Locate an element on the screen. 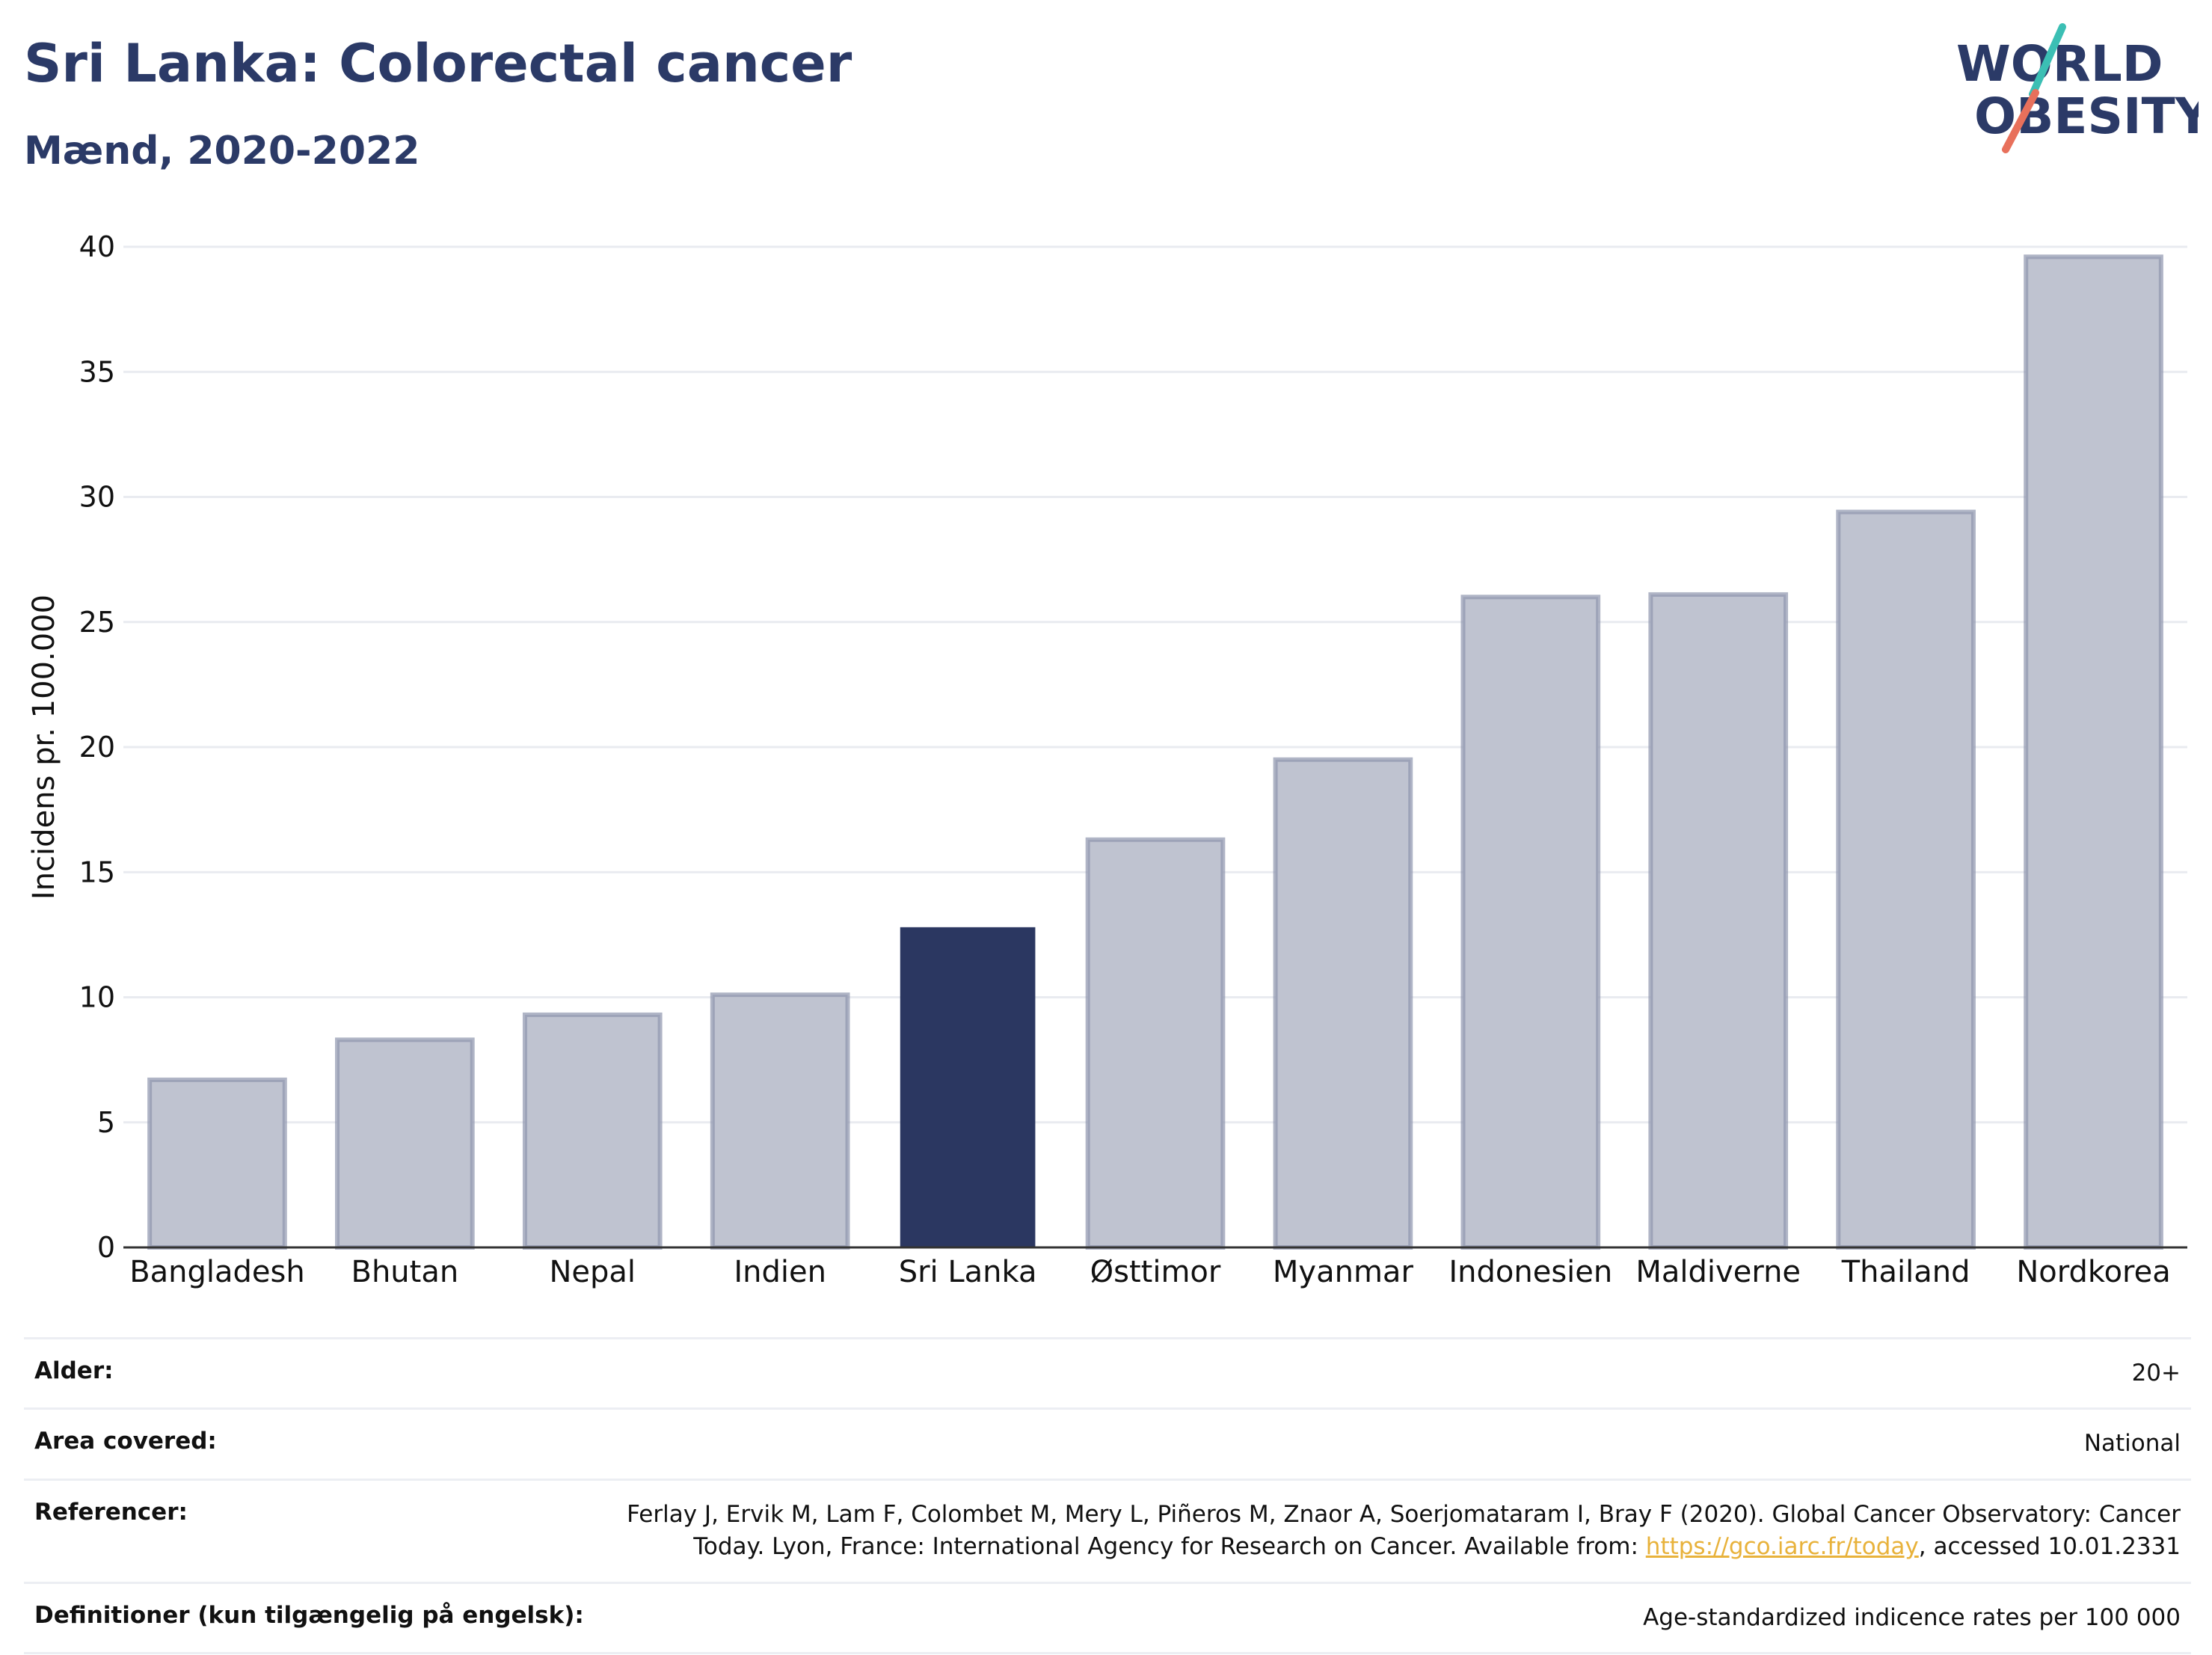 Image resolution: width=2212 pixels, height=1655 pixels. x-tick-label: Indien is located at coordinates (780, 1272).